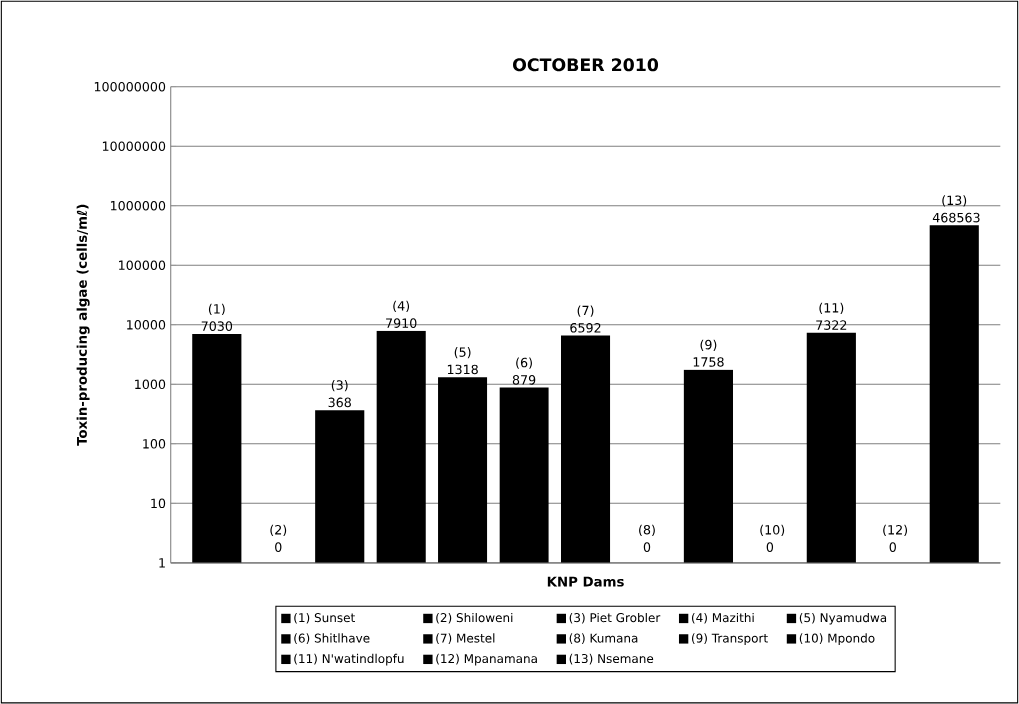  I want to click on data-label: (4) 7910, so click(401, 314).